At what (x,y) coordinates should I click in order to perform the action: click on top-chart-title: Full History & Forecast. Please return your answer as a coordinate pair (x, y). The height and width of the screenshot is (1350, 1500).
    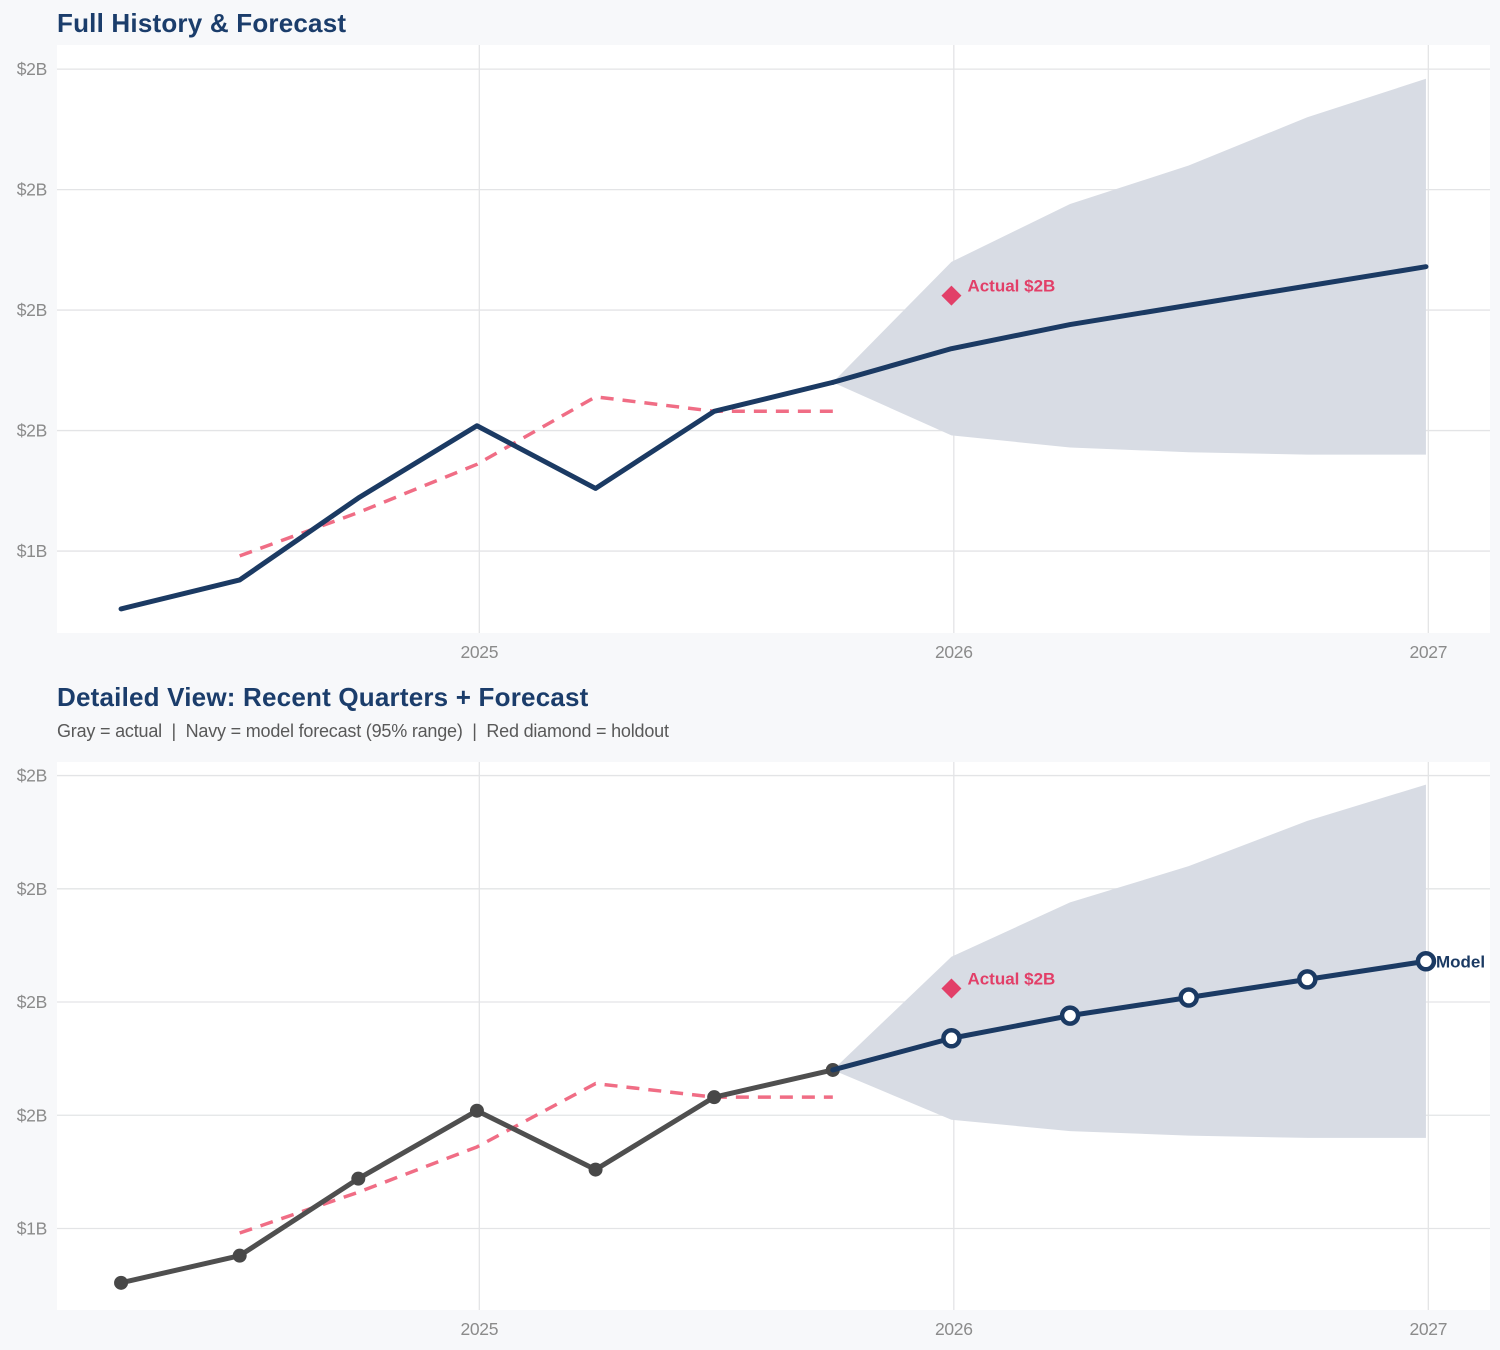
    Looking at the image, I should click on (202, 23).